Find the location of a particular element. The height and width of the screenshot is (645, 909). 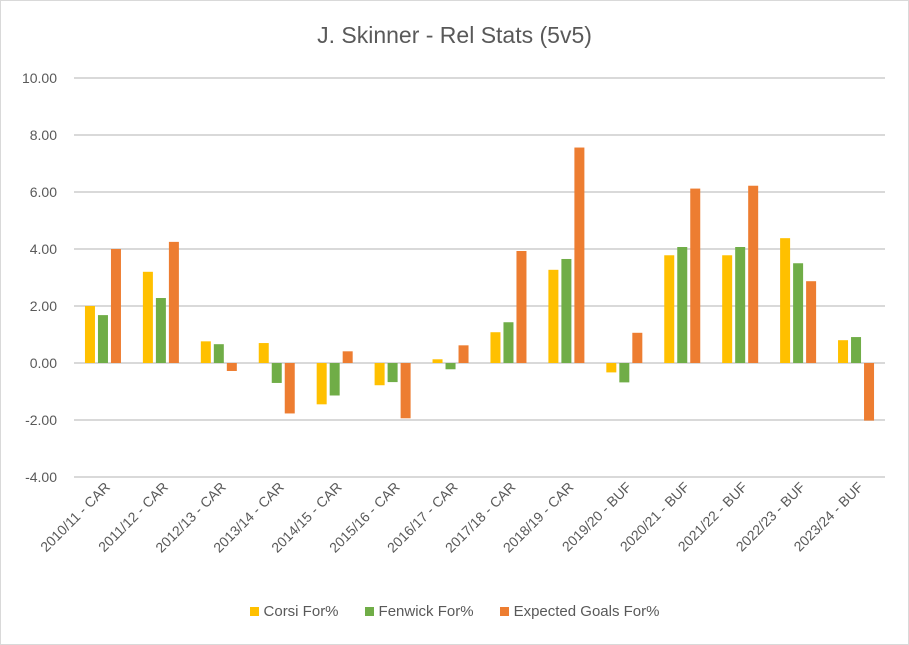

y-tick-label: -2.00 is located at coordinates (41, 420).